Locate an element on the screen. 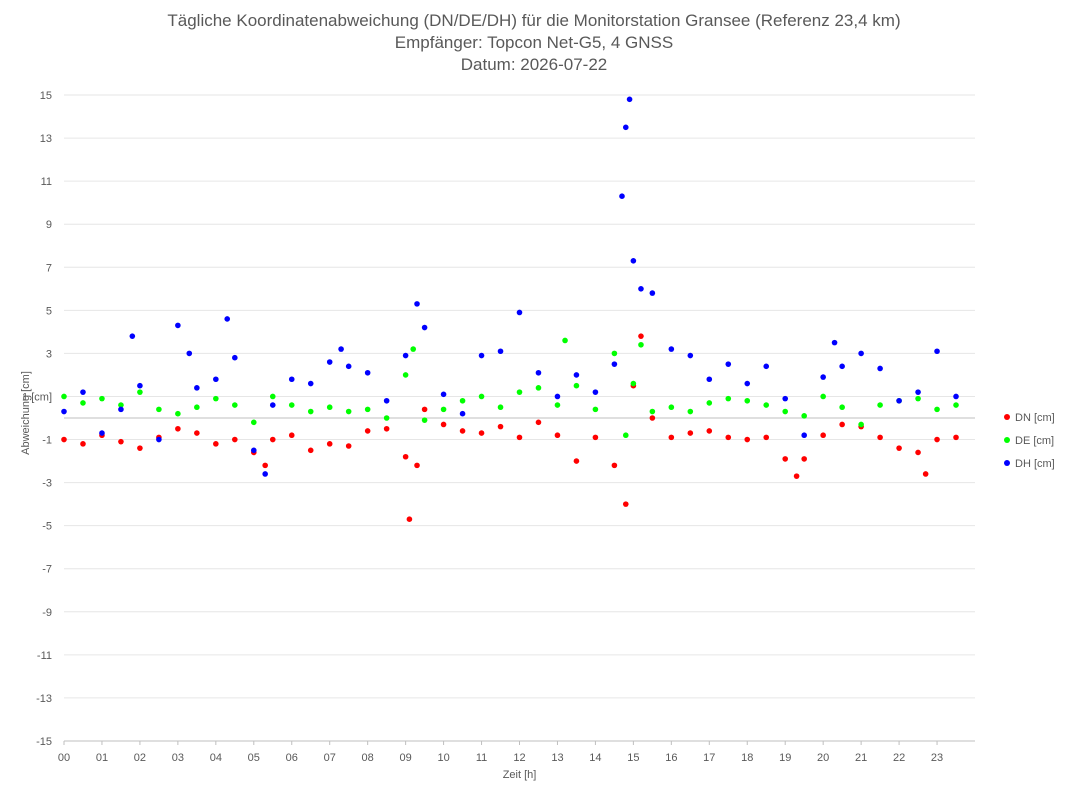 The image size is (1068, 801). x-tick-label: 23 is located at coordinates (937, 758).